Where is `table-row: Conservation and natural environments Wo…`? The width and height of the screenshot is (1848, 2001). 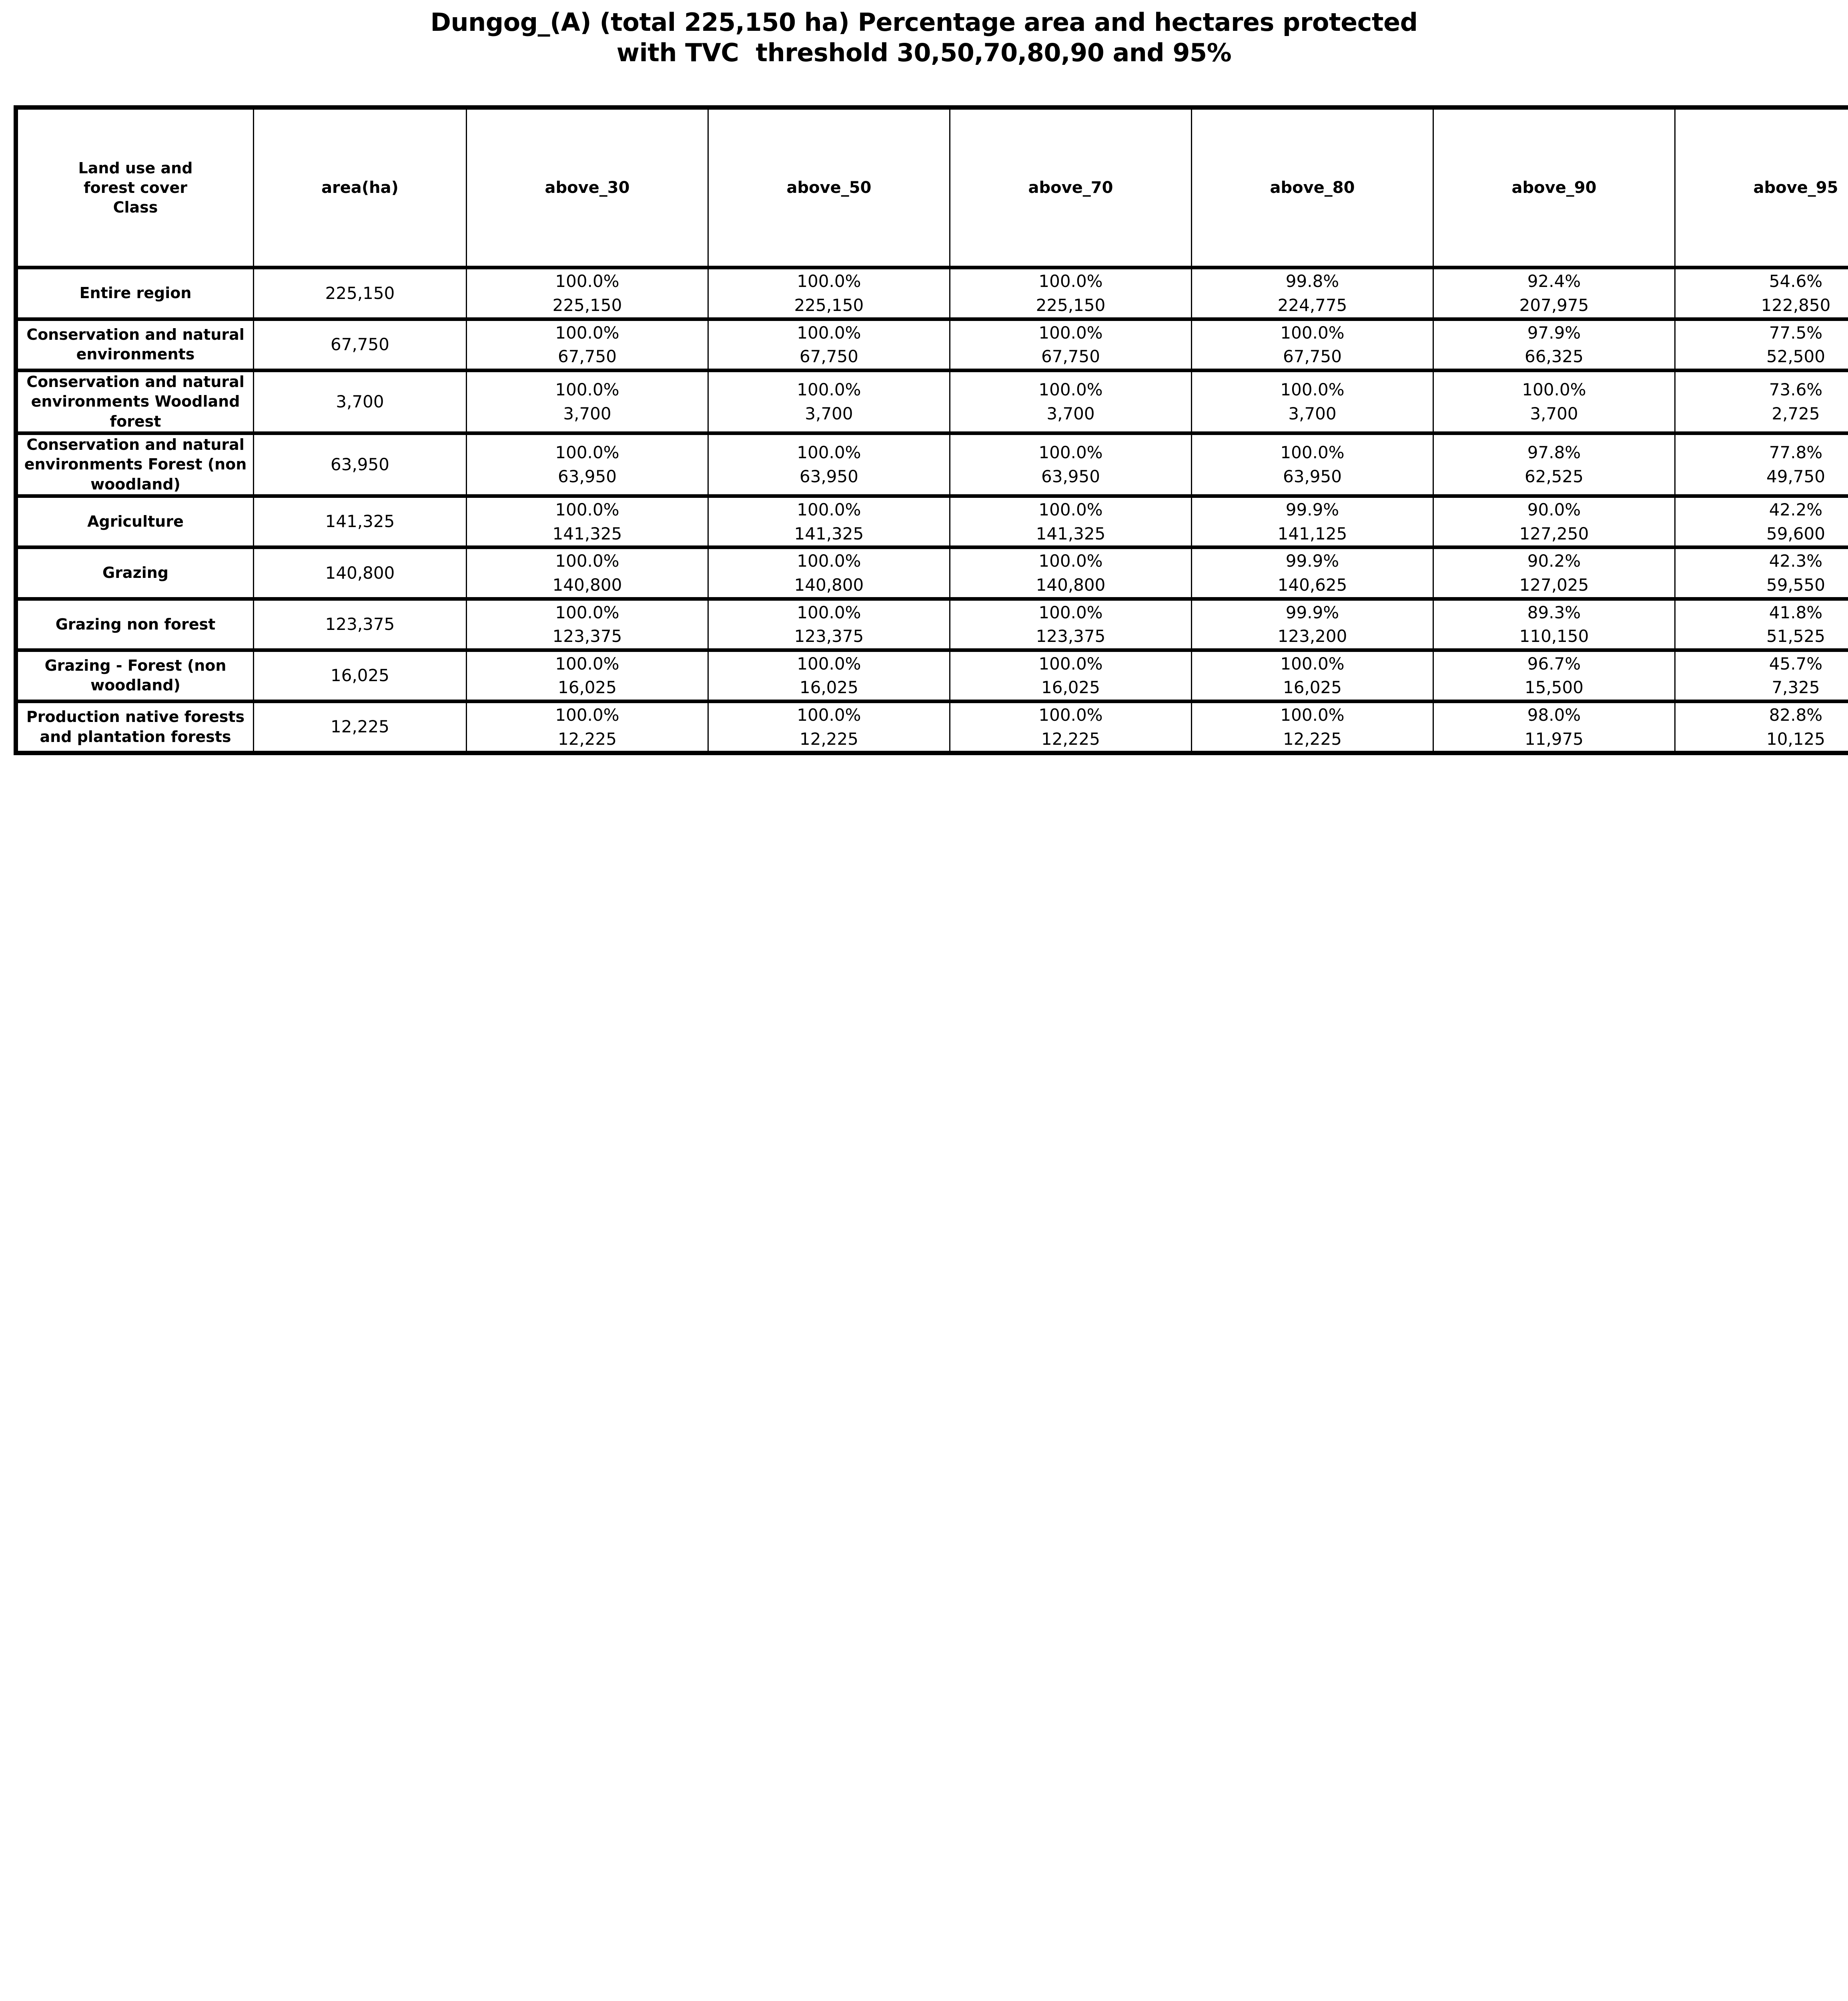 table-row: Conservation and natural environments Wo… is located at coordinates (932, 402).